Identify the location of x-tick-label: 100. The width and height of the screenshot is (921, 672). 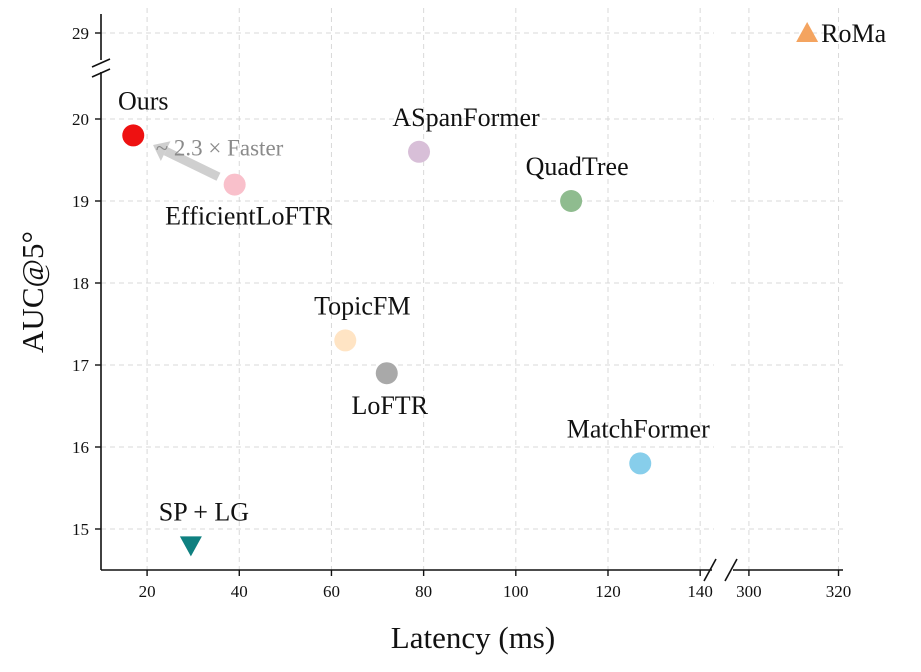
(516, 591).